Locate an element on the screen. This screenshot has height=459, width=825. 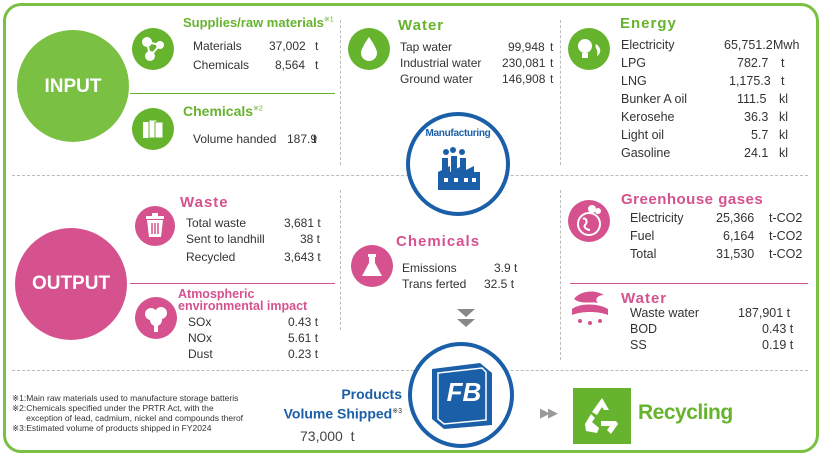
tree-icon is located at coordinates (156, 318).